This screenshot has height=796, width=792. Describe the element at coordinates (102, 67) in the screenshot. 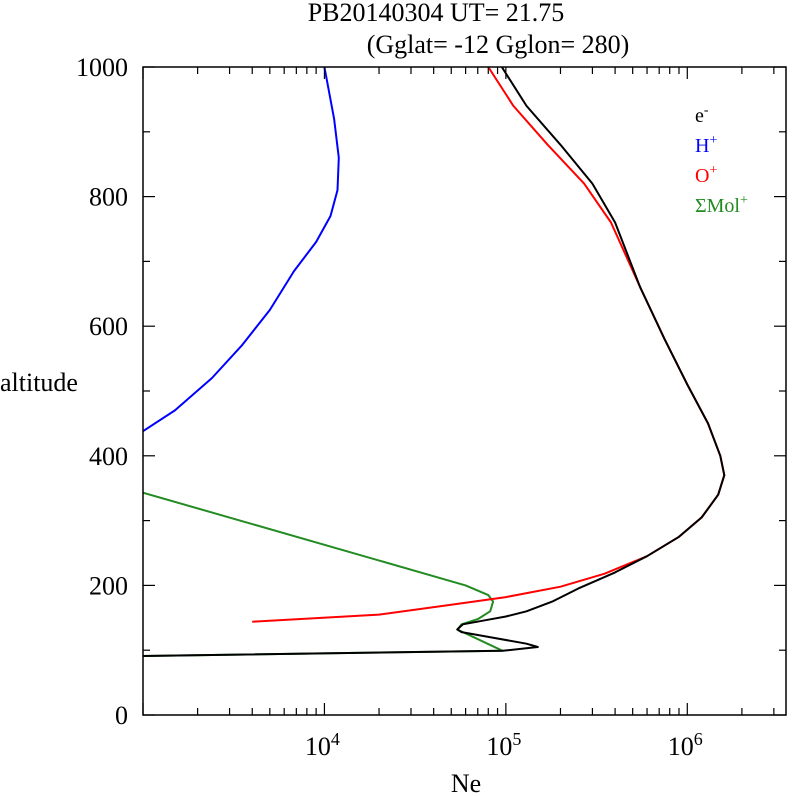

I see `y-tick-label: 1000` at that location.